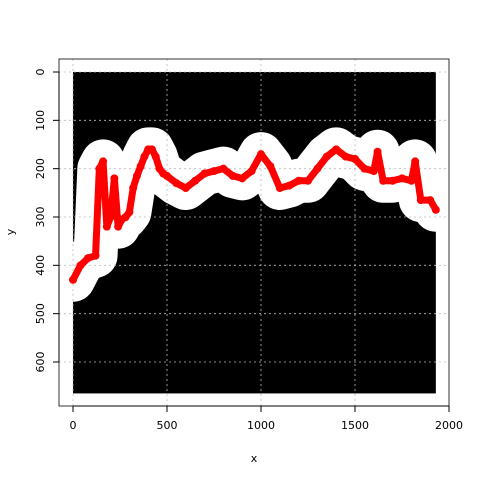  Describe the element at coordinates (40, 120) in the screenshot. I see `y-tick-label: 100` at that location.